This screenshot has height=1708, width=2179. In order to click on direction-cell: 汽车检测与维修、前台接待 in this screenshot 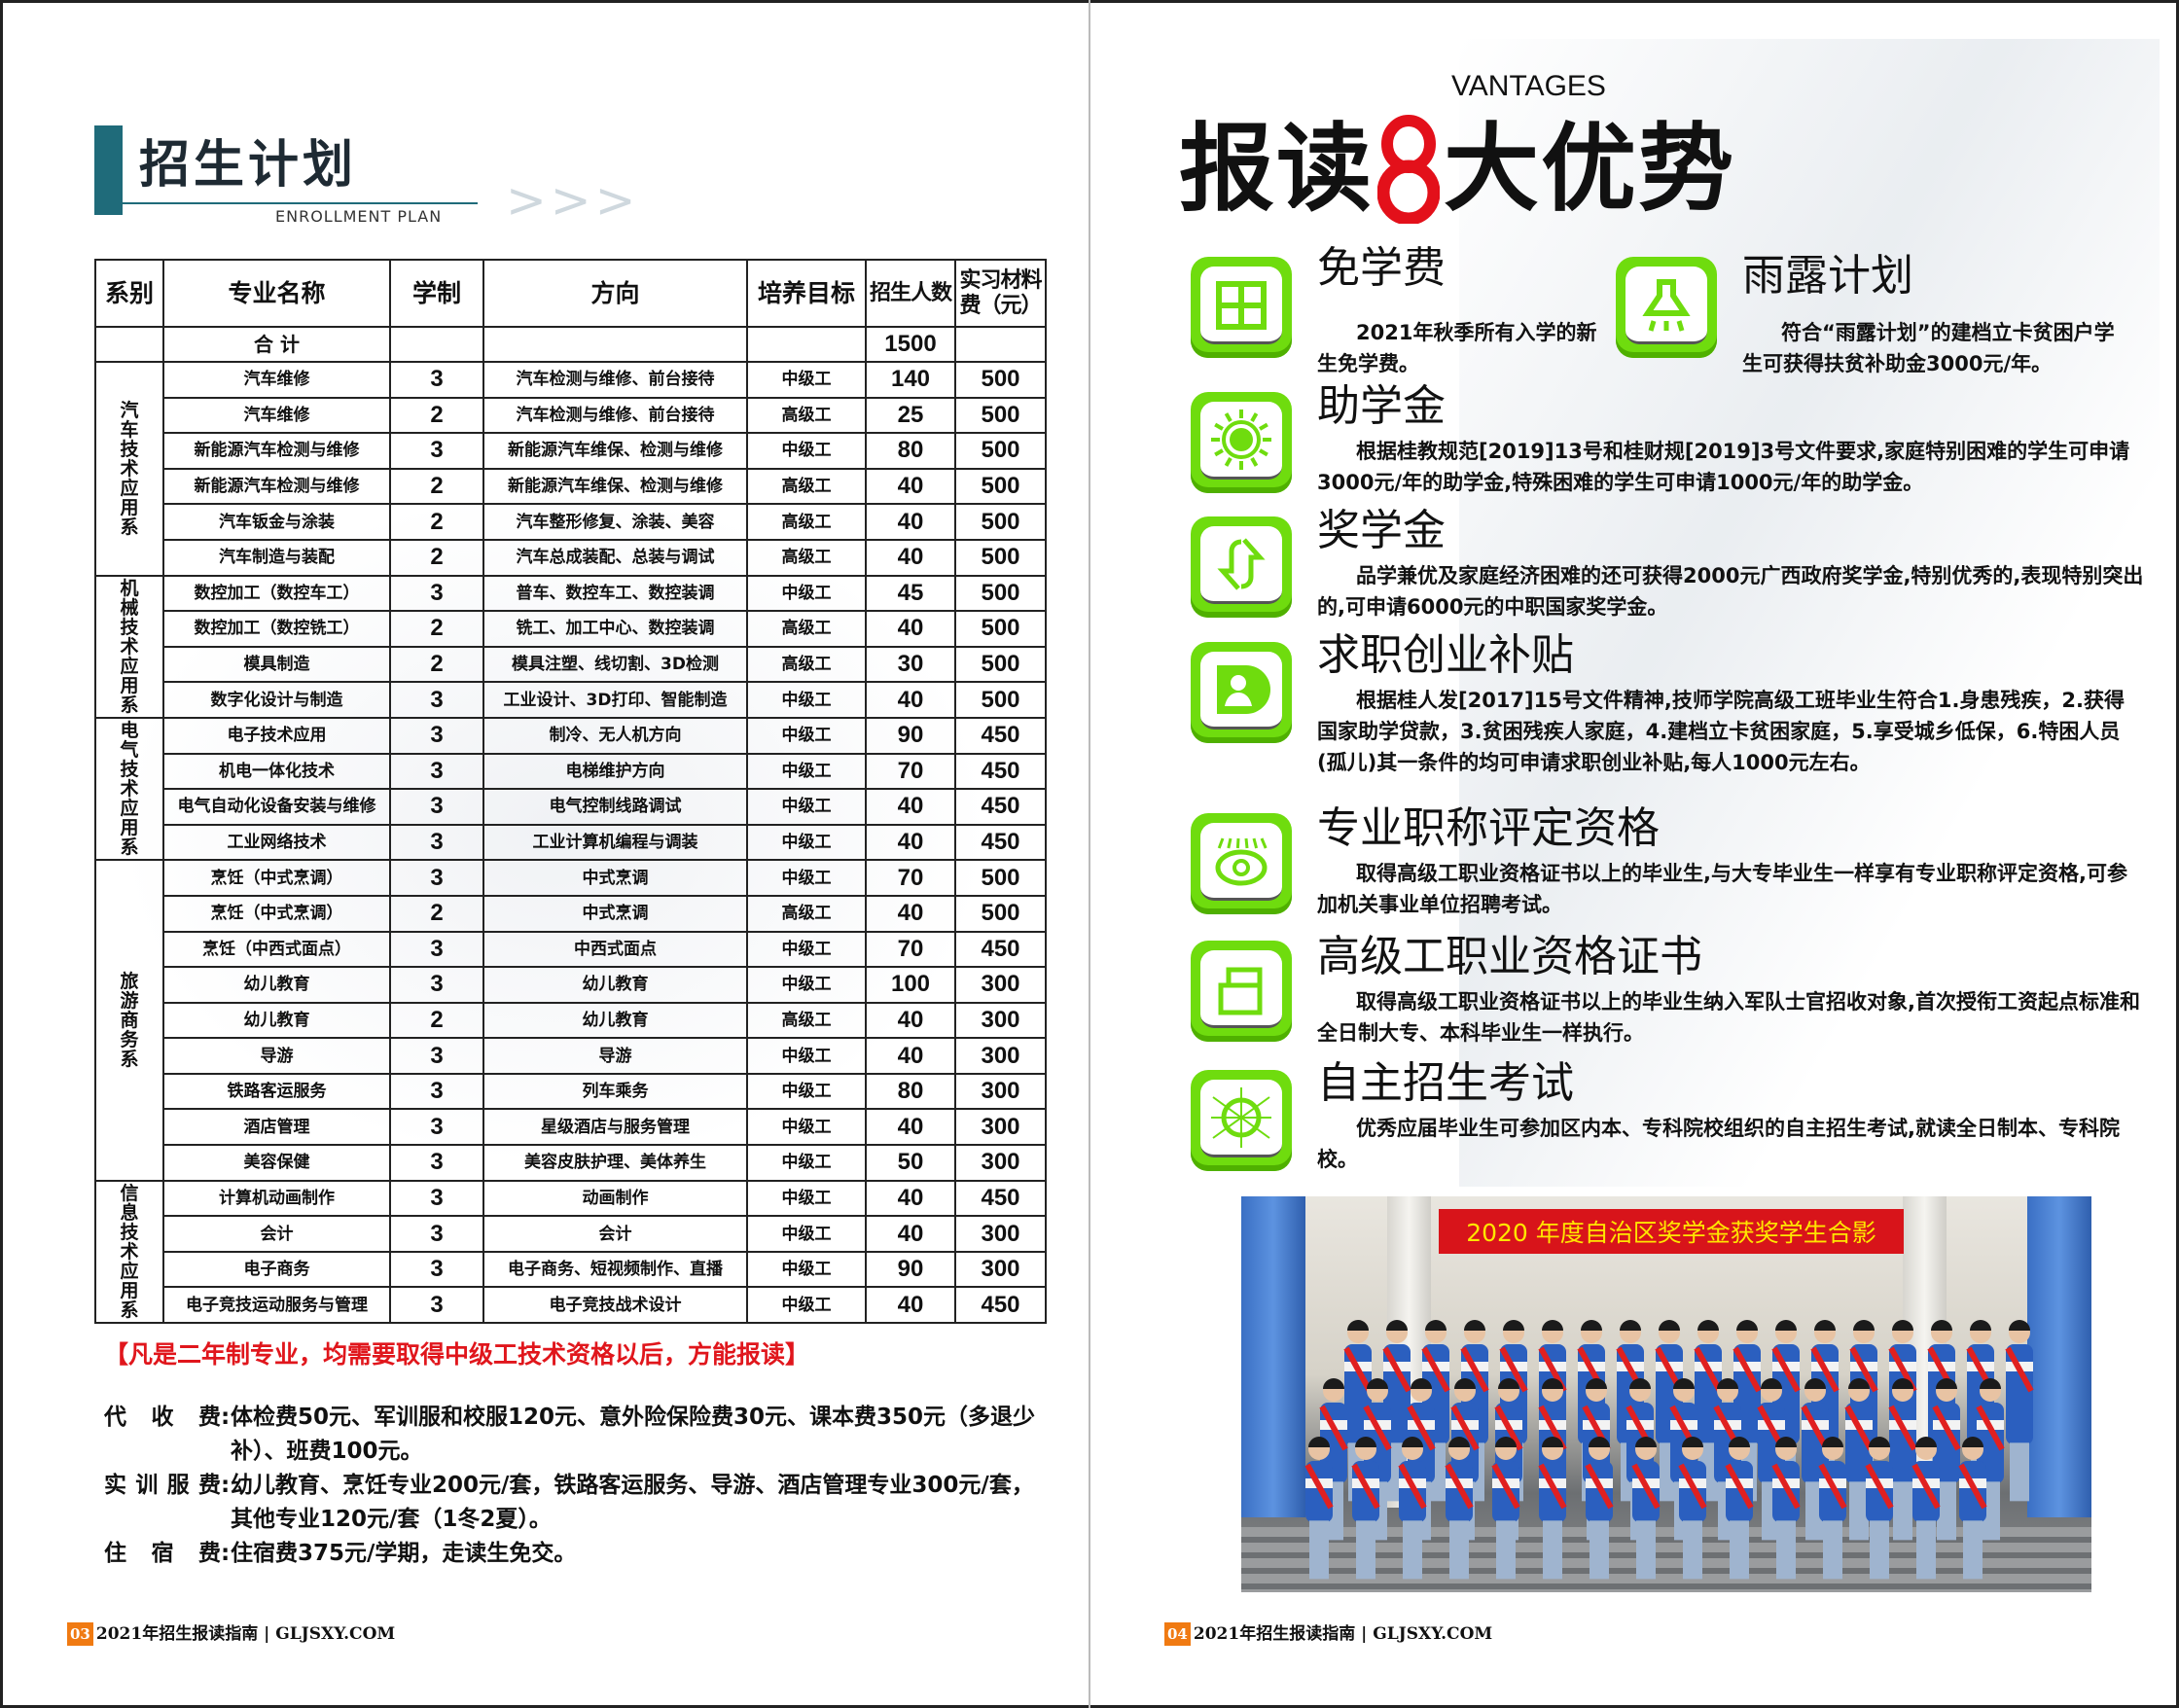, I will do `click(615, 415)`.